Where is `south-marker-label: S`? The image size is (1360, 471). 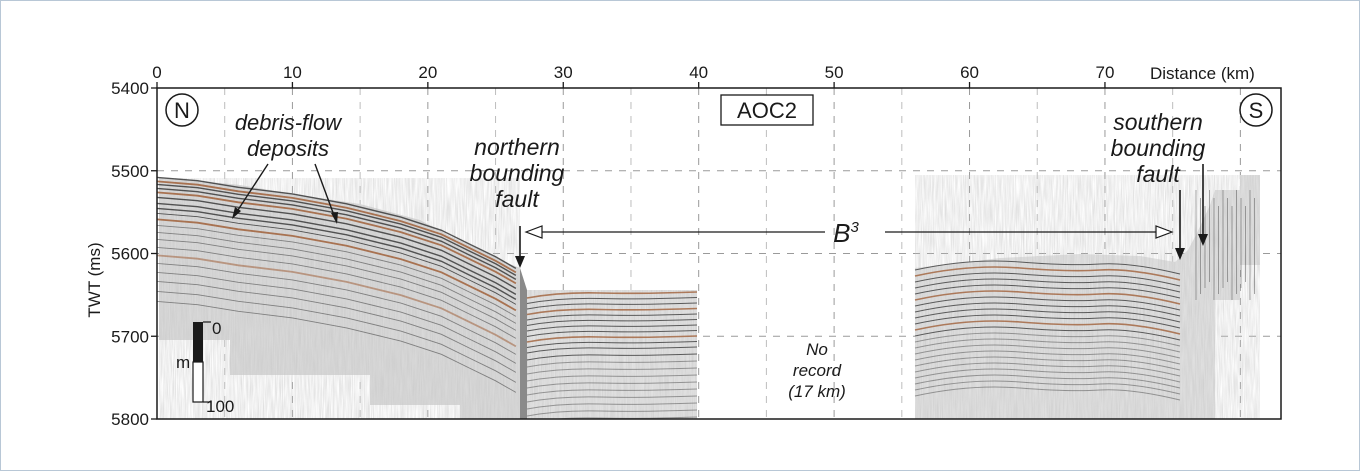 south-marker-label: S is located at coordinates (1256, 110).